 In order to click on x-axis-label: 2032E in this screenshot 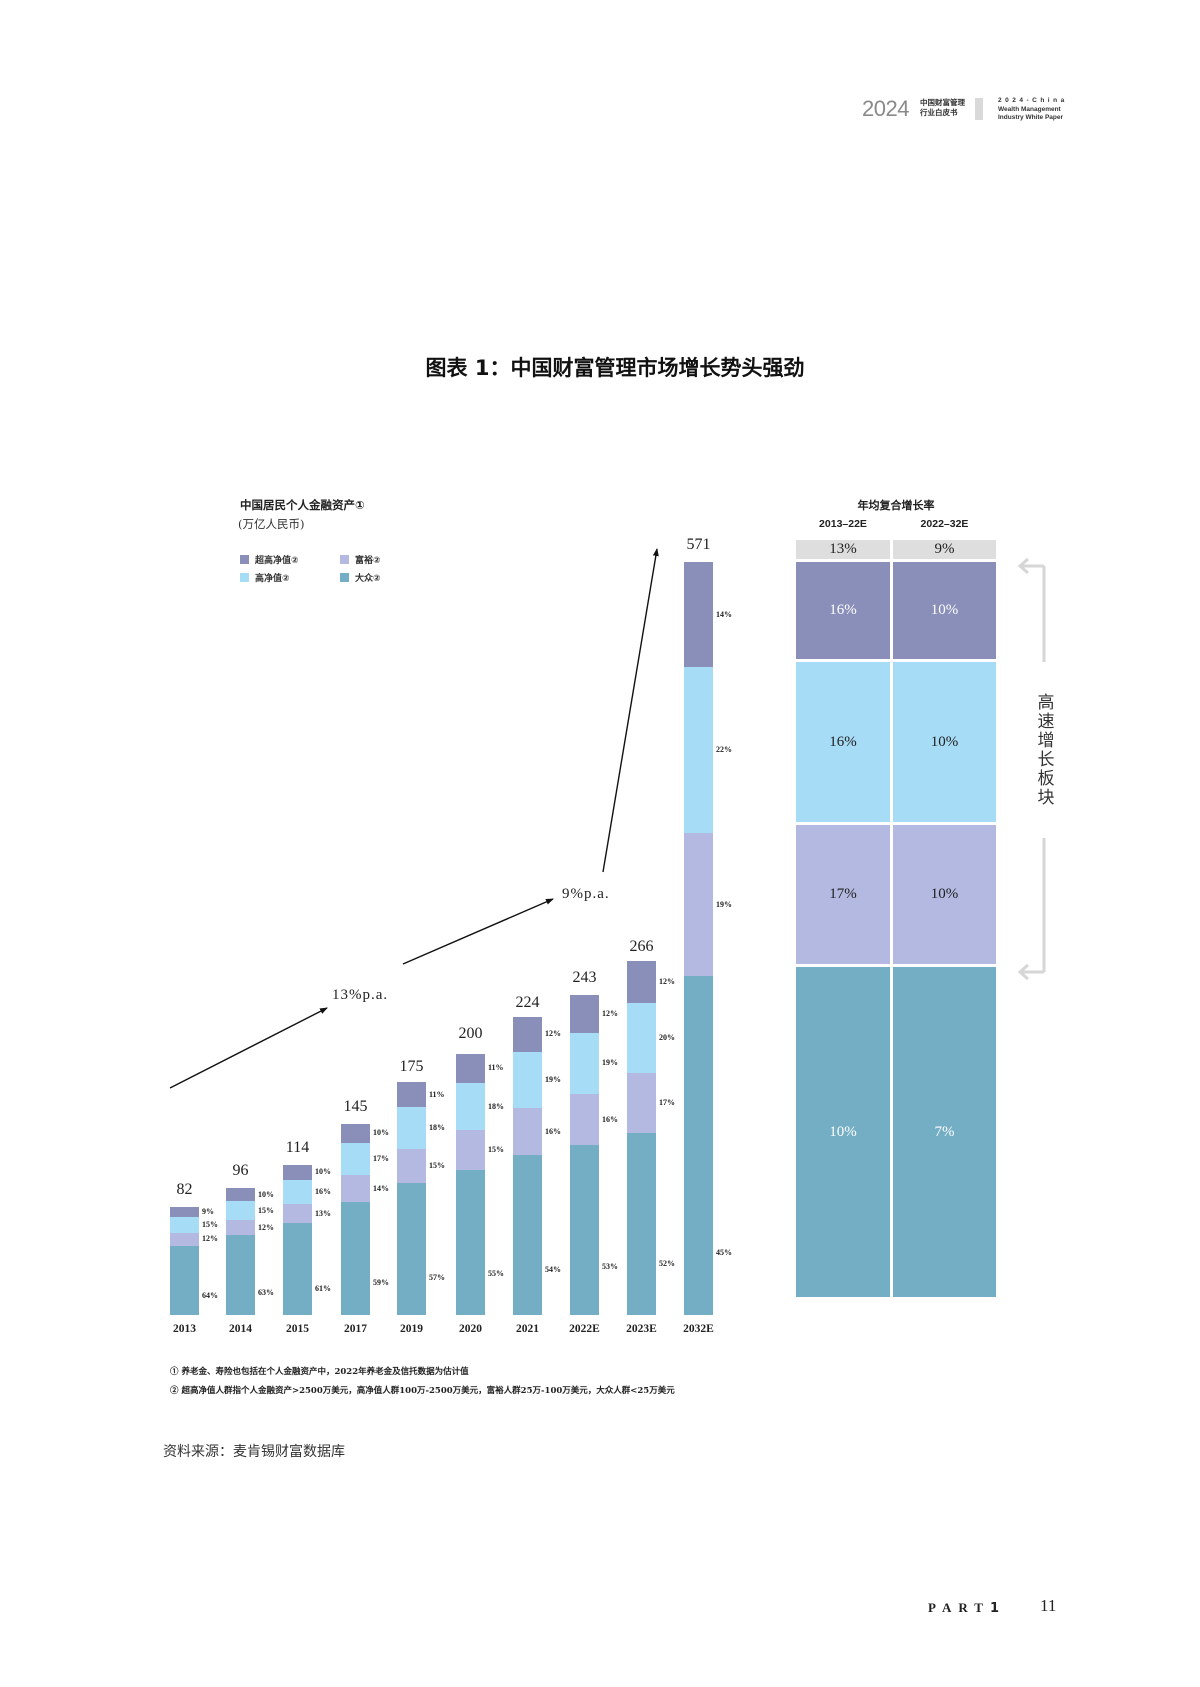, I will do `click(698, 1329)`.